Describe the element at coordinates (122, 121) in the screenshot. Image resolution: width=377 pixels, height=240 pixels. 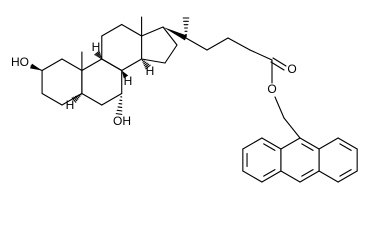
I see `hydroxy-label: OH` at that location.